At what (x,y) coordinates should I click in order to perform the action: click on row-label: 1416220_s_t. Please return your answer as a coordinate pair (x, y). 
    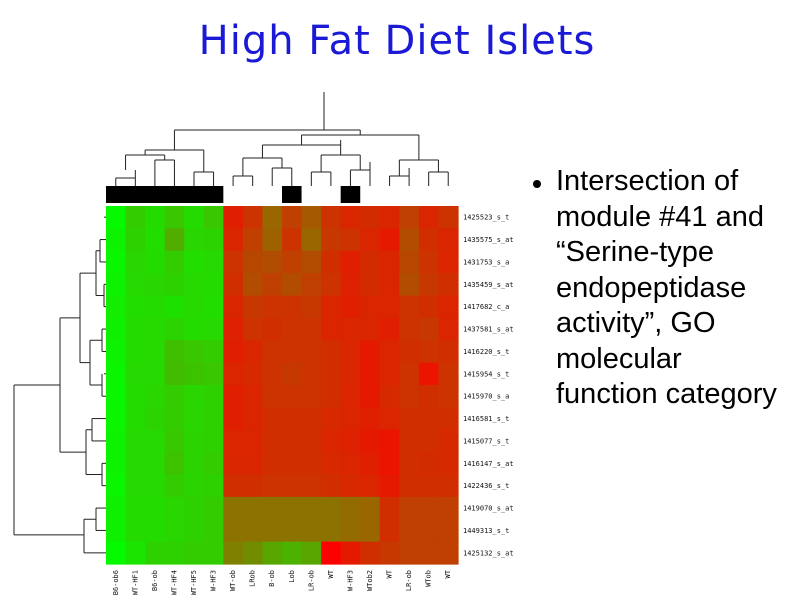
    Looking at the image, I should click on (486, 352).